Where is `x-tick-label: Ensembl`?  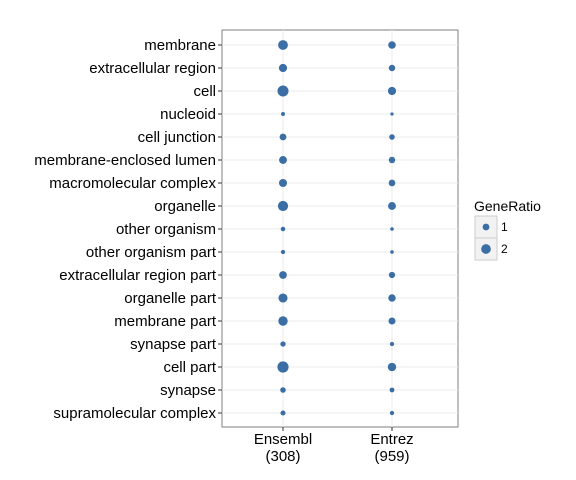
x-tick-label: Ensembl is located at coordinates (283, 439).